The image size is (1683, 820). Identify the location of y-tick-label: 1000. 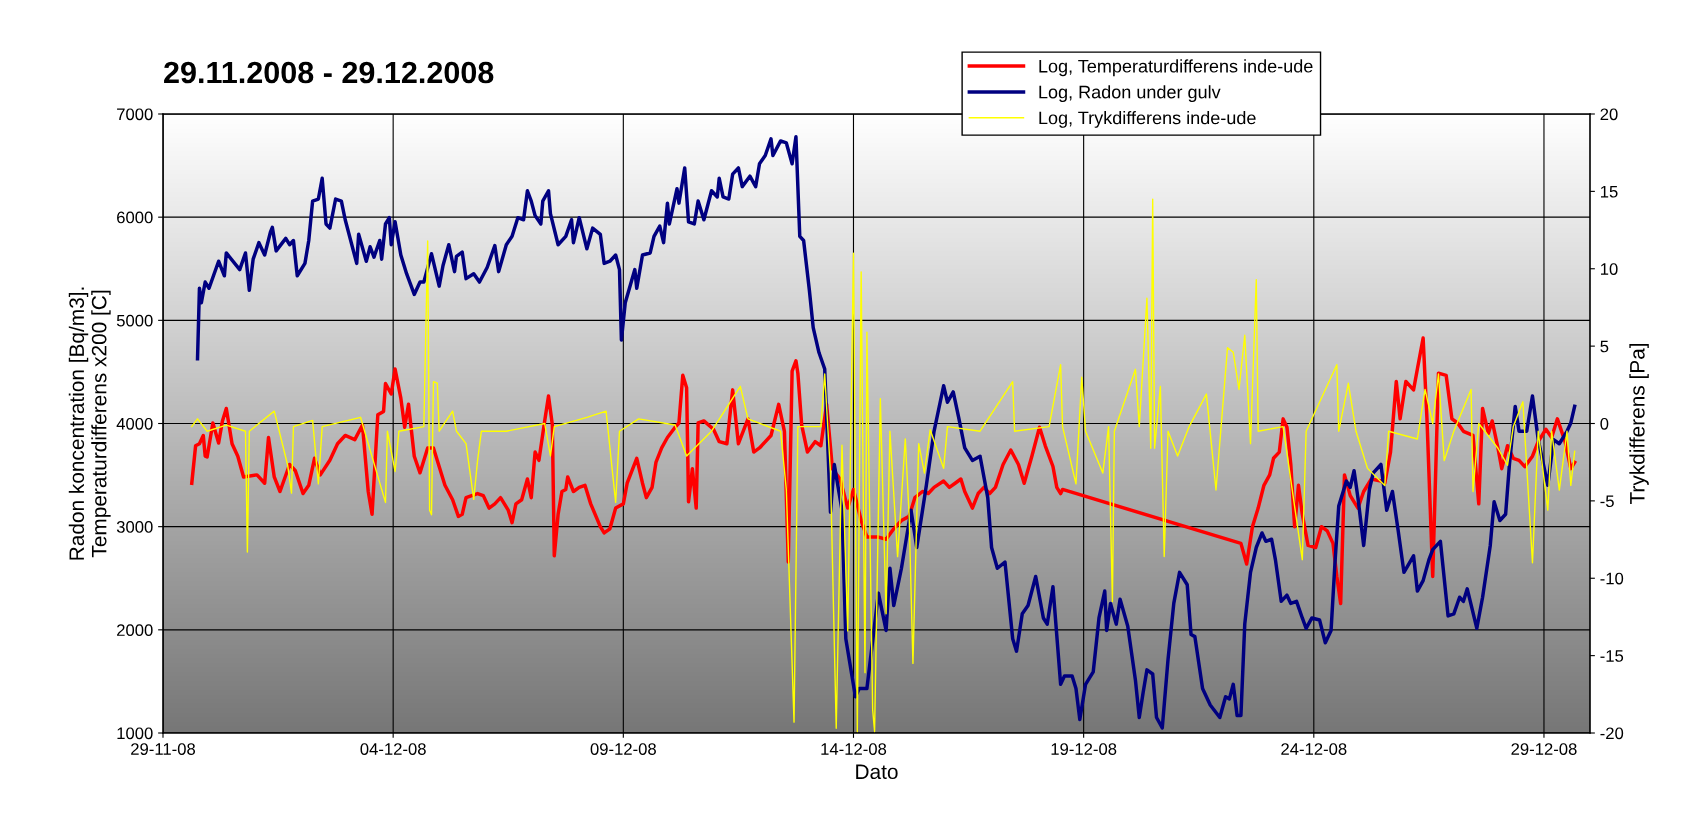
(135, 733).